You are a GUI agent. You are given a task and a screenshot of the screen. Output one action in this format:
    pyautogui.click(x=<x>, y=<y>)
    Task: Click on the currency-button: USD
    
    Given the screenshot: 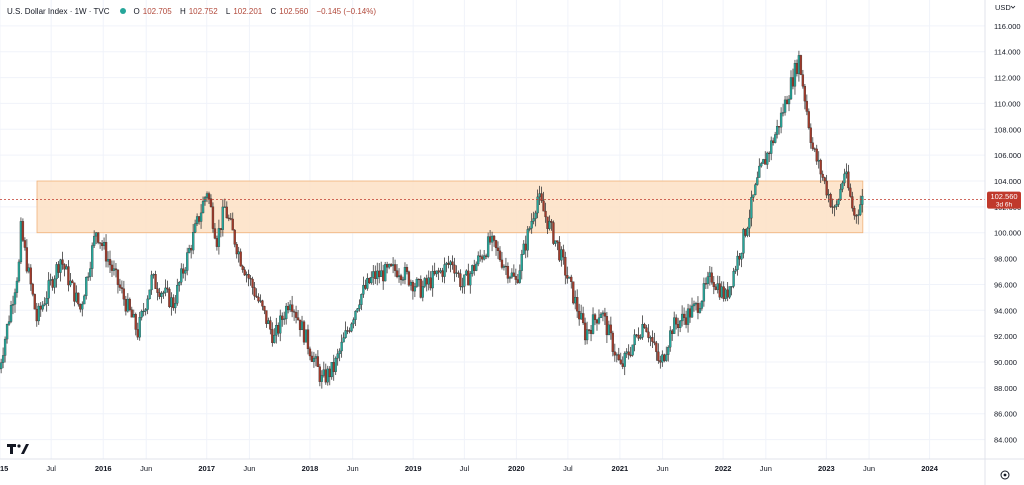 What is the action you would take?
    pyautogui.click(x=1003, y=7)
    